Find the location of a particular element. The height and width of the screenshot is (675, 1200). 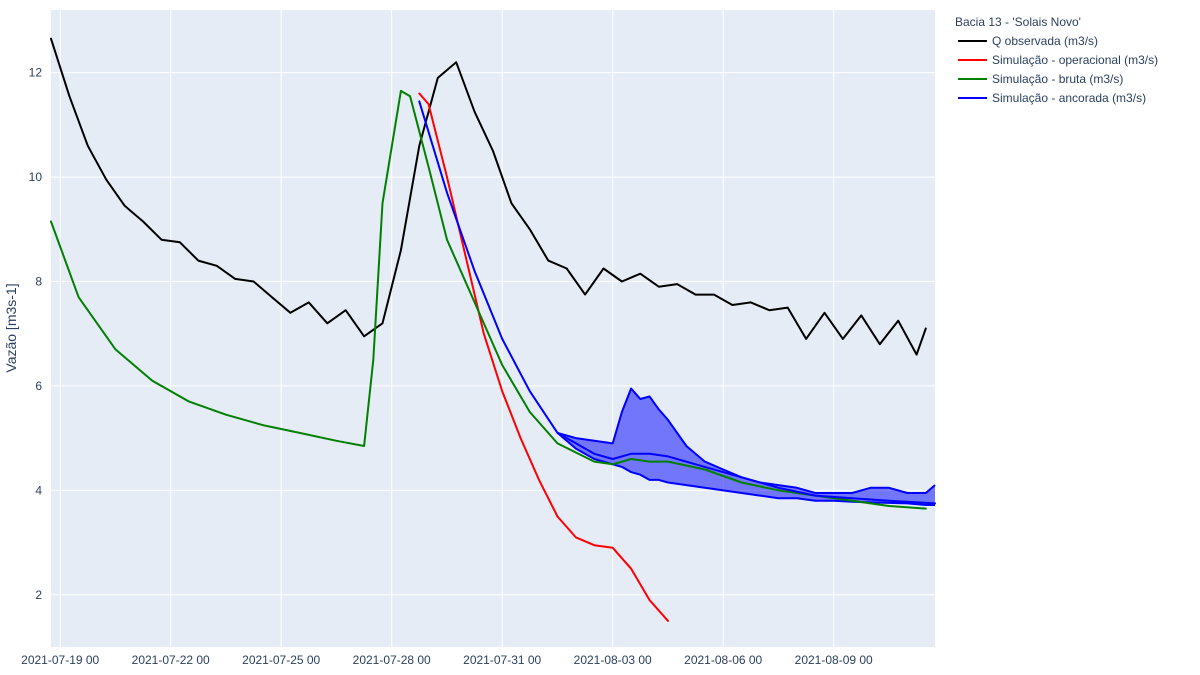

legend-label: Simulação - operacional (m3/s) is located at coordinates (1075, 60).